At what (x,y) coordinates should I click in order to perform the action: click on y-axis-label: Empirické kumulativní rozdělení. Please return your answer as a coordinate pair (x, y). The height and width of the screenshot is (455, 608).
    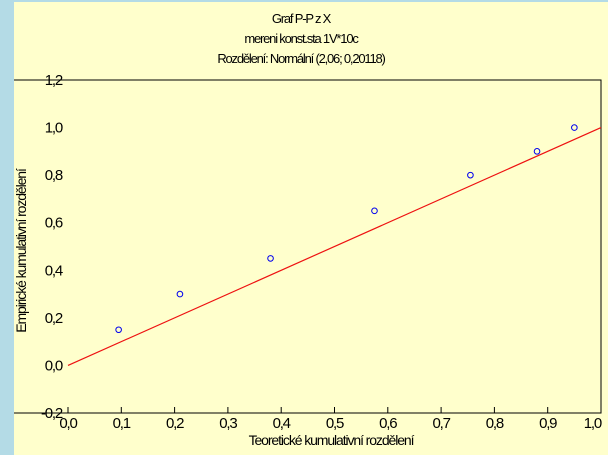
    Looking at the image, I should click on (21, 250).